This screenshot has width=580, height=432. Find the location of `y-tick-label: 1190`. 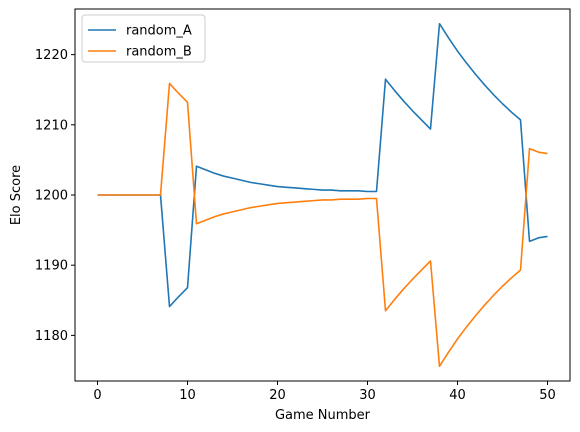

y-tick-label: 1190 is located at coordinates (51, 266).